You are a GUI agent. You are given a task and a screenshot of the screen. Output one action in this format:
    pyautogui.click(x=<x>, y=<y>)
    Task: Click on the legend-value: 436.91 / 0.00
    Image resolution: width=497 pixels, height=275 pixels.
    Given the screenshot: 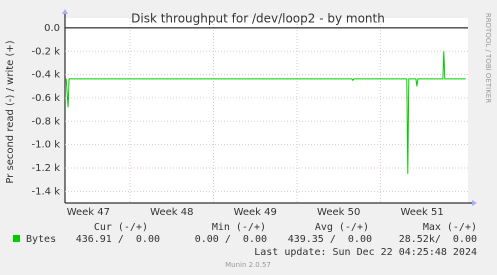 What is the action you would take?
    pyautogui.click(x=118, y=239)
    